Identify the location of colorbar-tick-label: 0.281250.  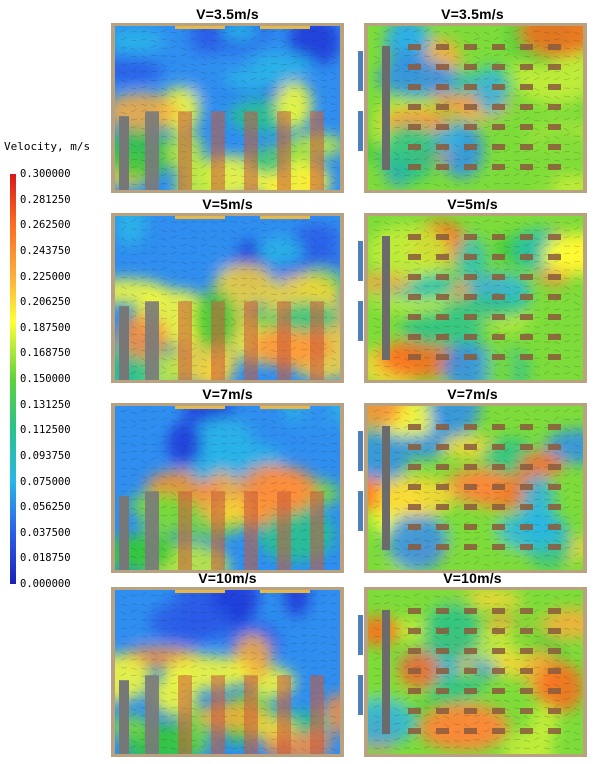
(45, 200).